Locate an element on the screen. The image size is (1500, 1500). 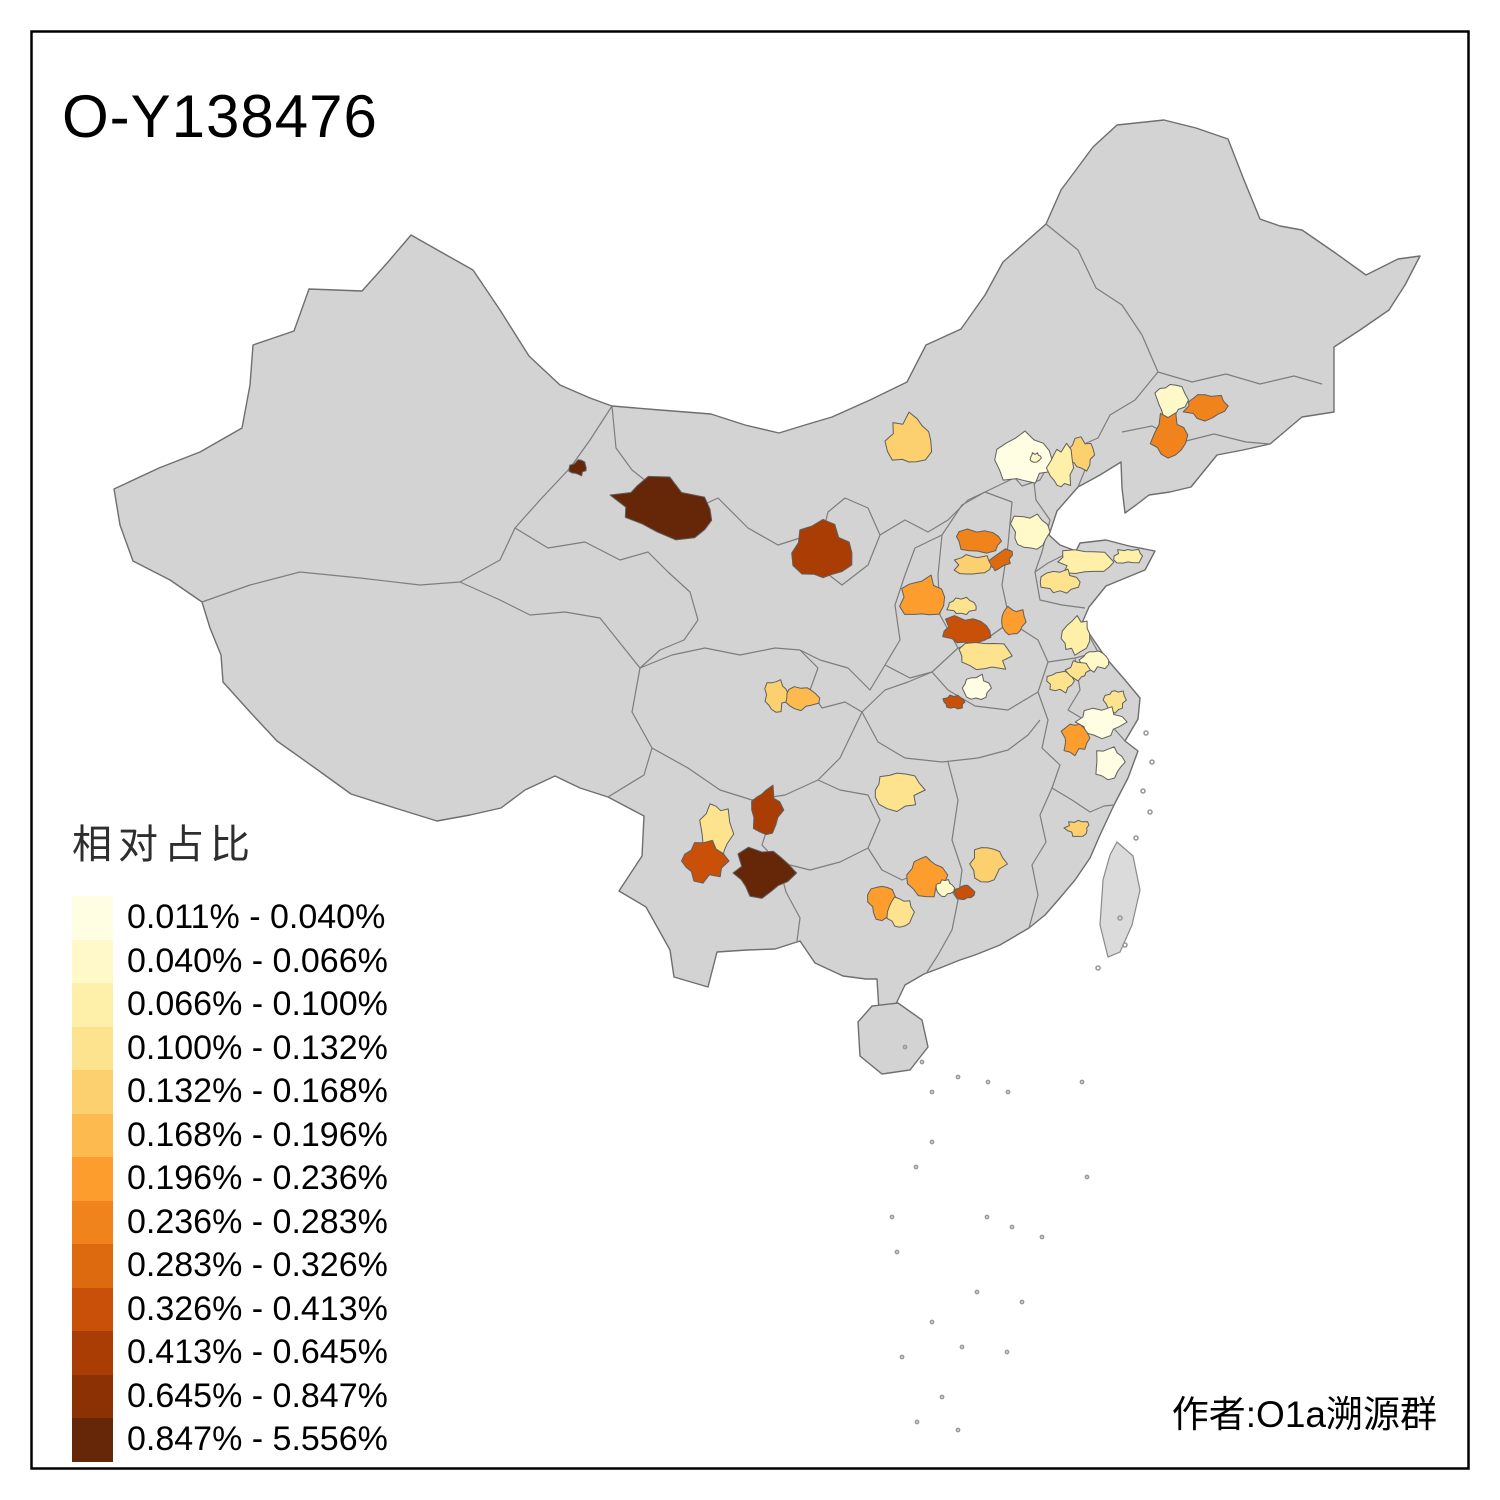
legend-label: 0.283% - 0.326% is located at coordinates (257, 1265).